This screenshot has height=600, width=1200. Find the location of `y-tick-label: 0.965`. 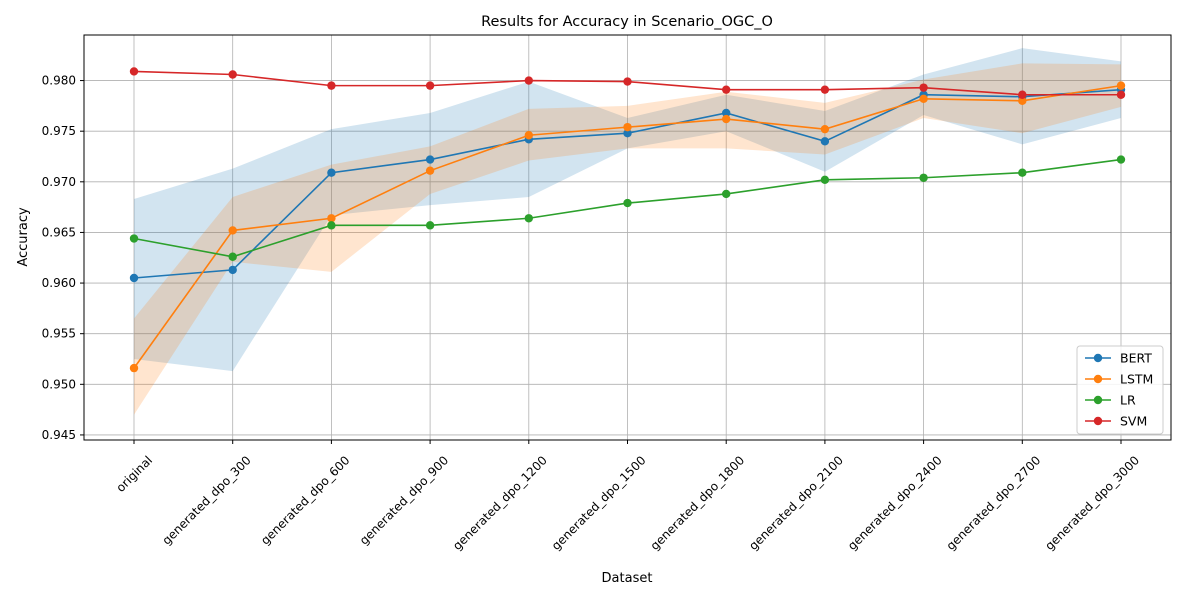

y-tick-label: 0.965 is located at coordinates (59, 232).